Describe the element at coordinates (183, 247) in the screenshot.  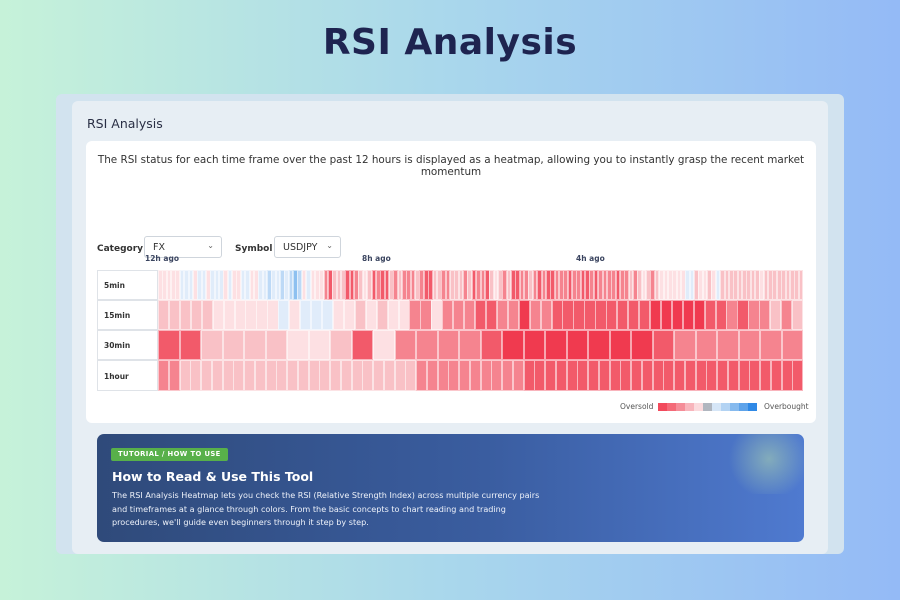
I see `category-select: FX ⌄` at that location.